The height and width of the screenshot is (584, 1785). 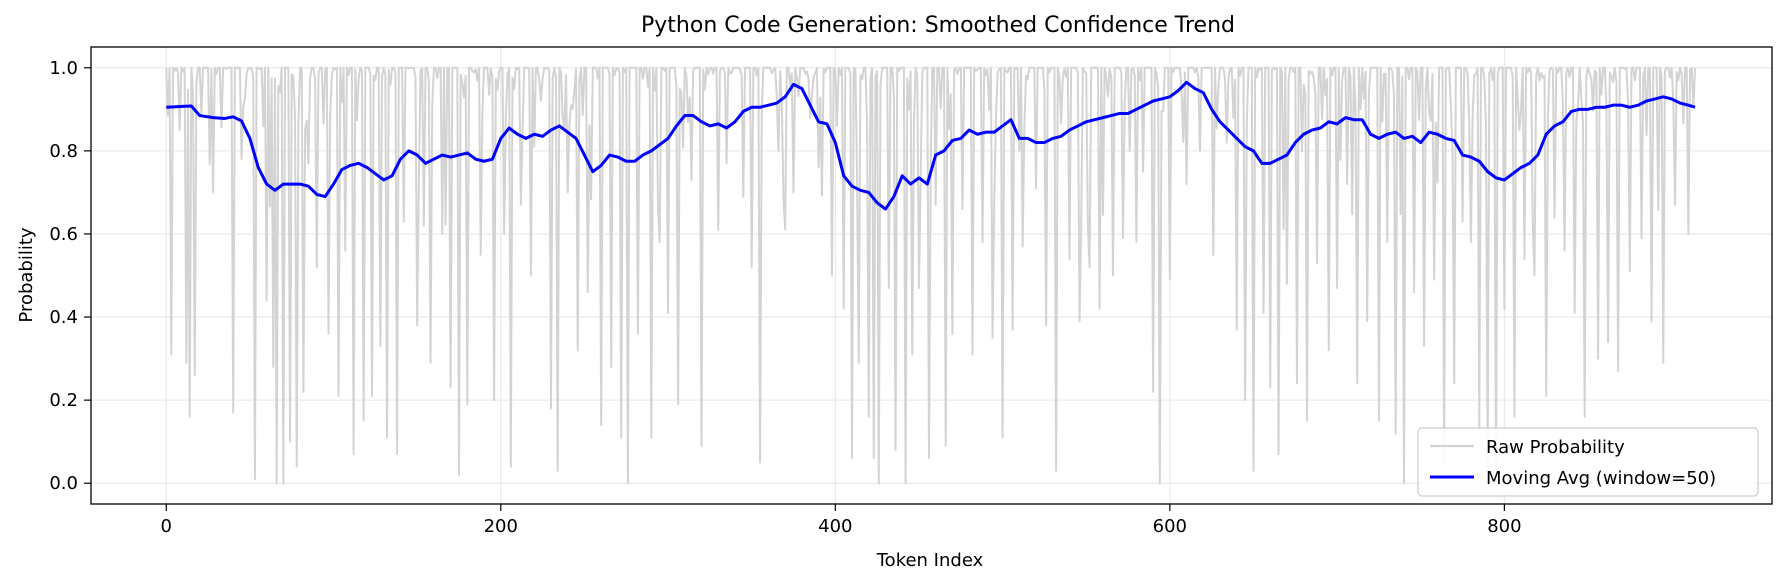 I want to click on x-tick-label: 400, so click(x=835, y=526).